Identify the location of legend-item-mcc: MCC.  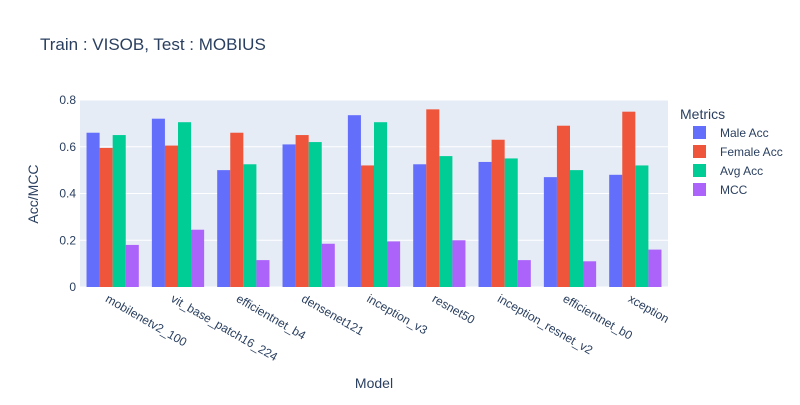
(720, 190).